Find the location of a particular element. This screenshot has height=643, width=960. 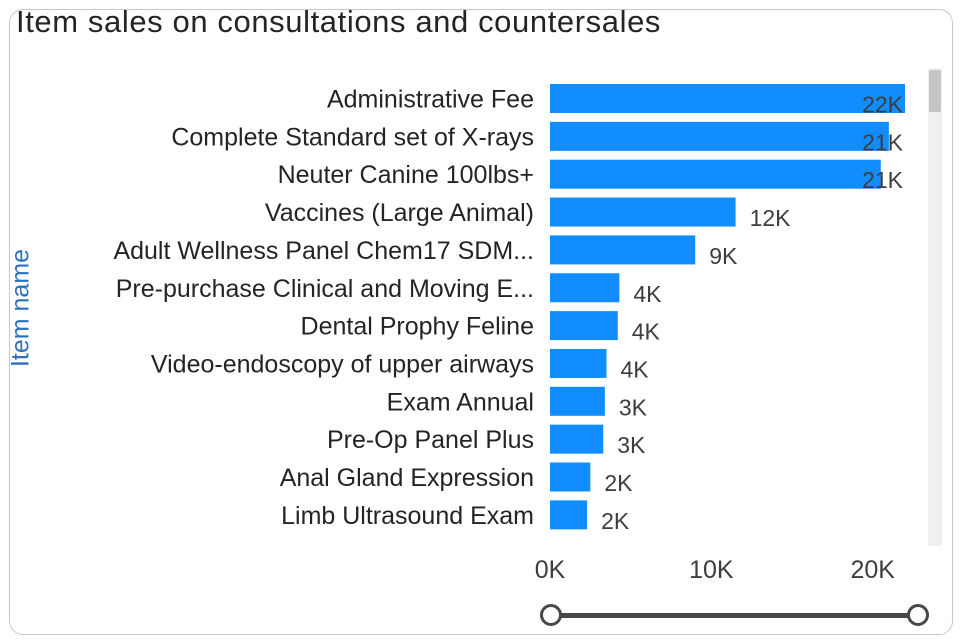

category-label: Pre-Op Panel Plus is located at coordinates (430, 440).